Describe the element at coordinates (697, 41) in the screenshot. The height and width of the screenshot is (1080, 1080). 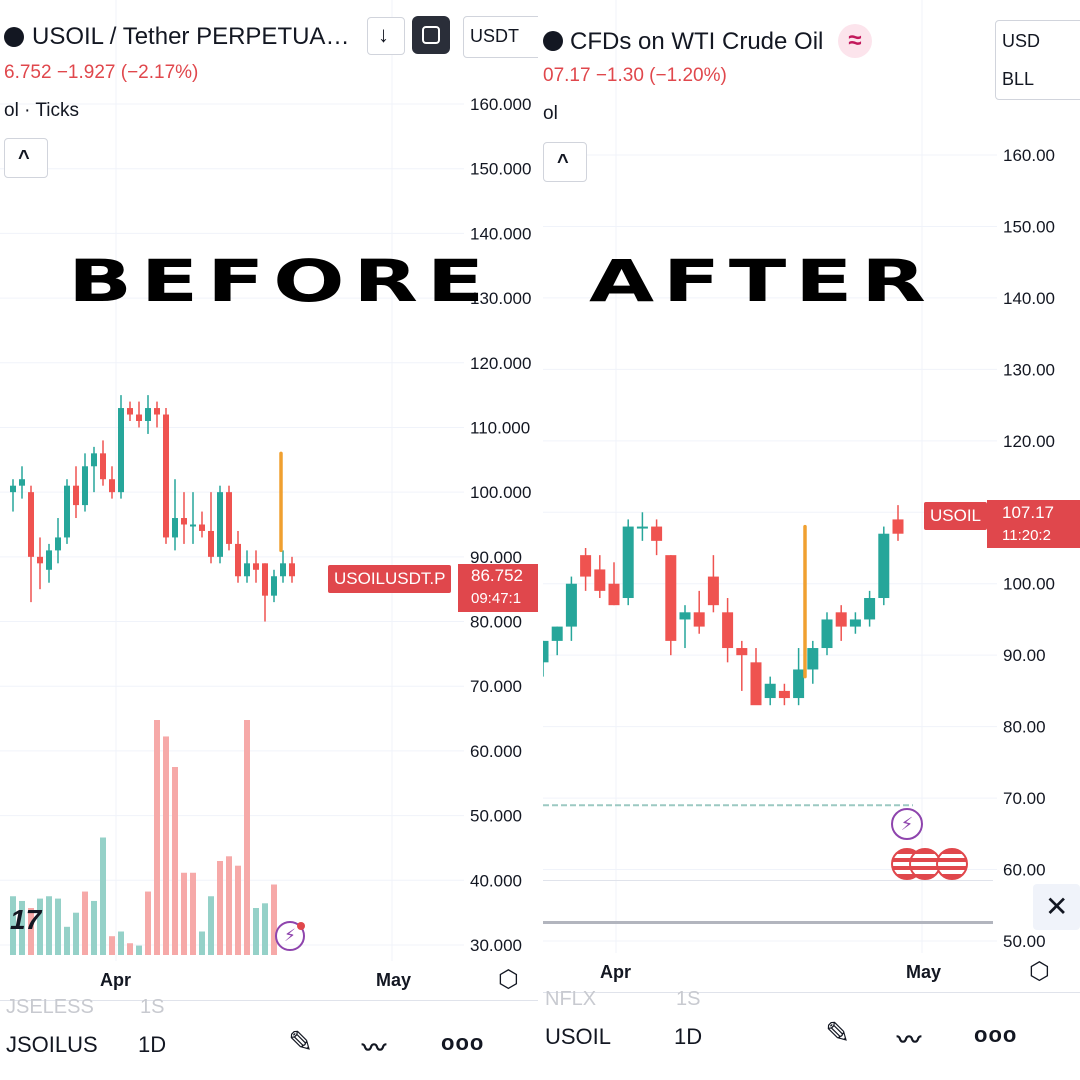
I see `symbol-title: CFDs on WTI Crude Oil` at that location.